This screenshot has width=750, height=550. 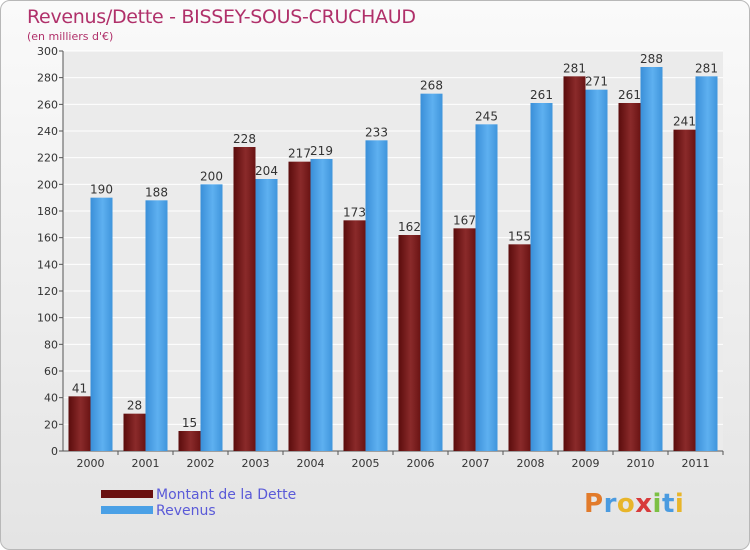 What do you see at coordinates (651, 59) in the screenshot?
I see `data-label-revenue-2010: 288` at bounding box center [651, 59].